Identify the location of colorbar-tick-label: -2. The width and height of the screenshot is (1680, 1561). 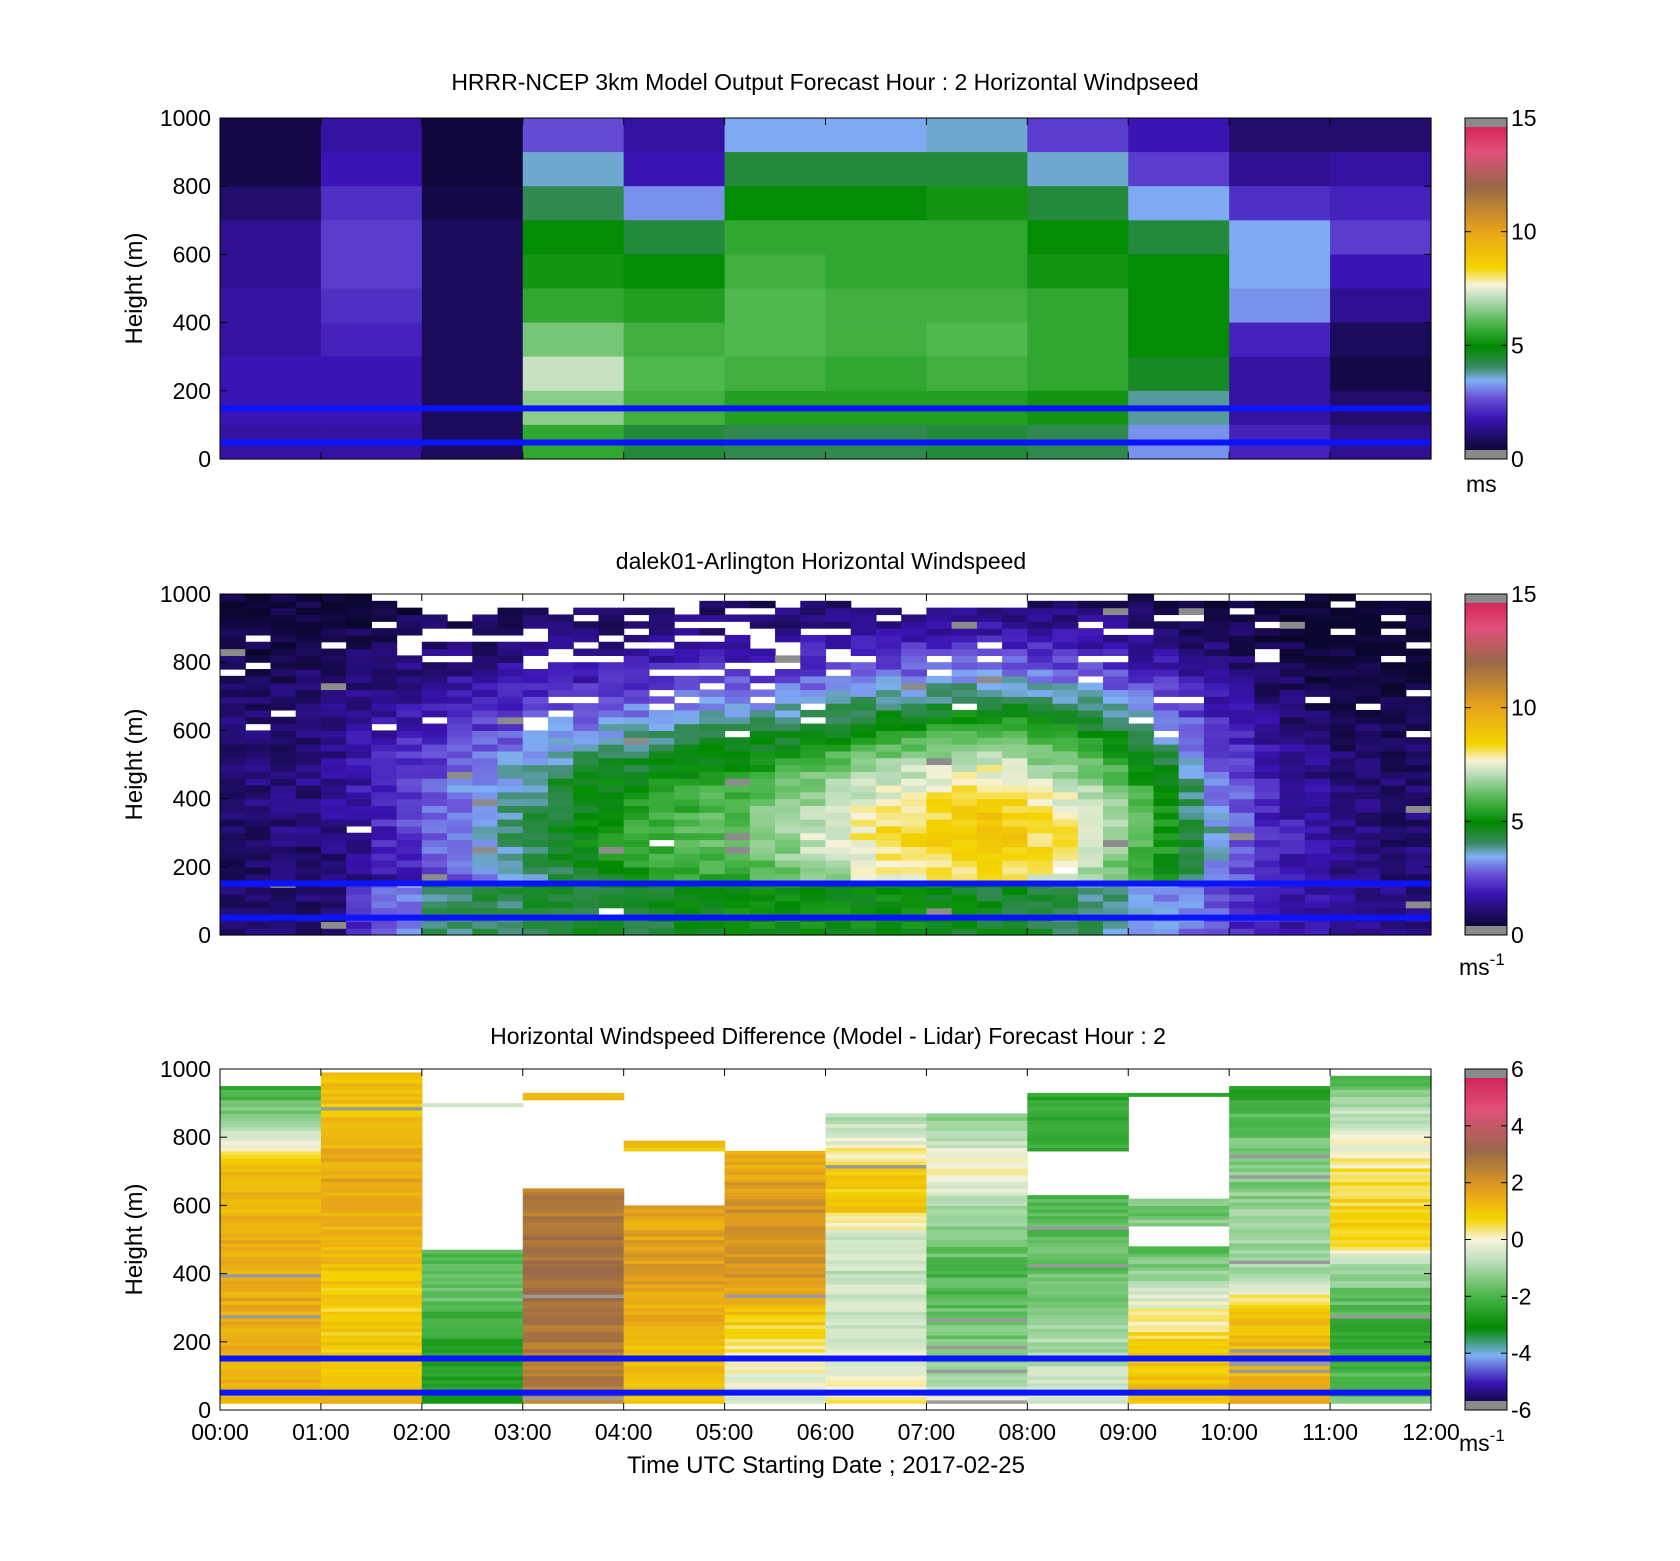
(1521, 1296).